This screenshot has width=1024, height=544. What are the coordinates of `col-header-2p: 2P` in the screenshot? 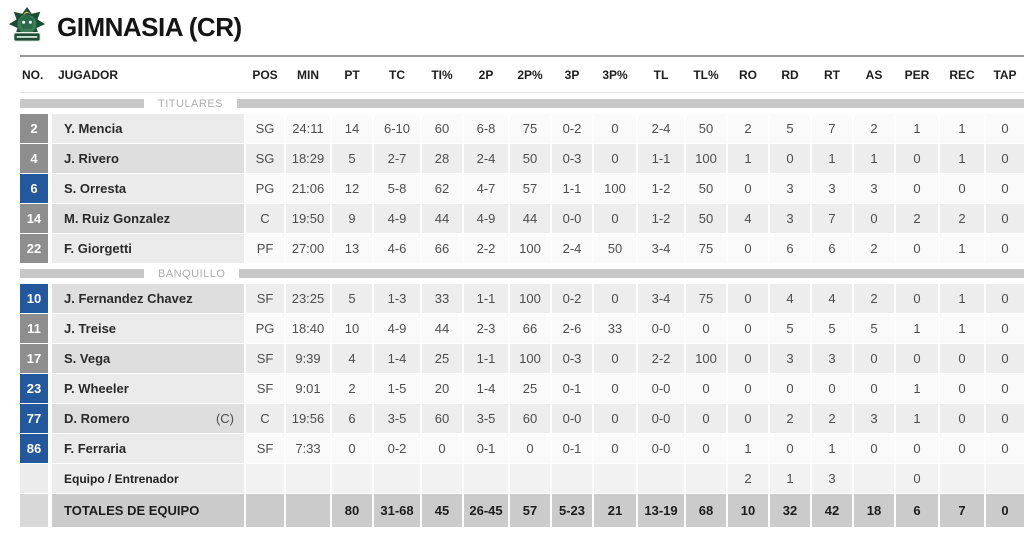 It's located at (486, 74).